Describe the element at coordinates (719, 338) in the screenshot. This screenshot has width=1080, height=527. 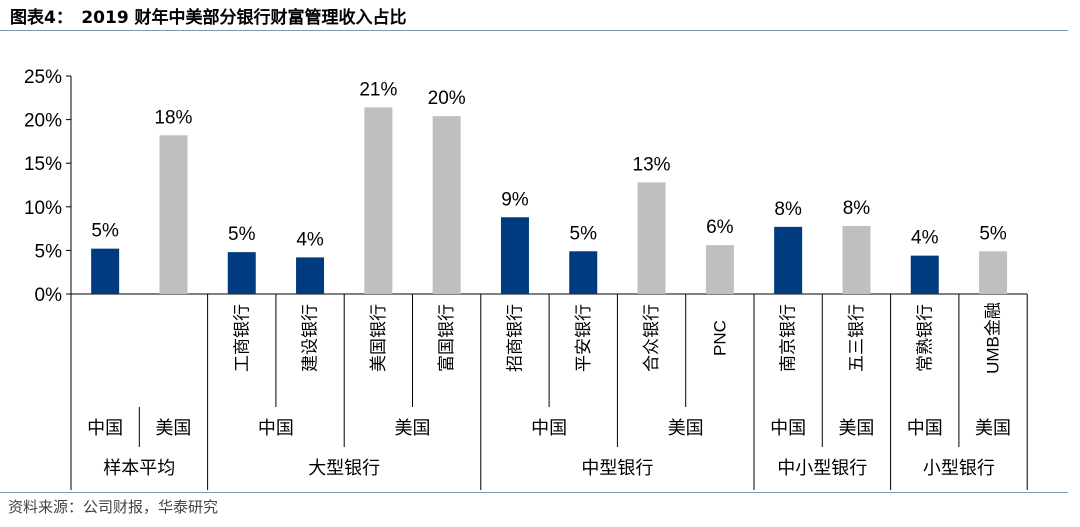
I see `category-label: PNC` at that location.